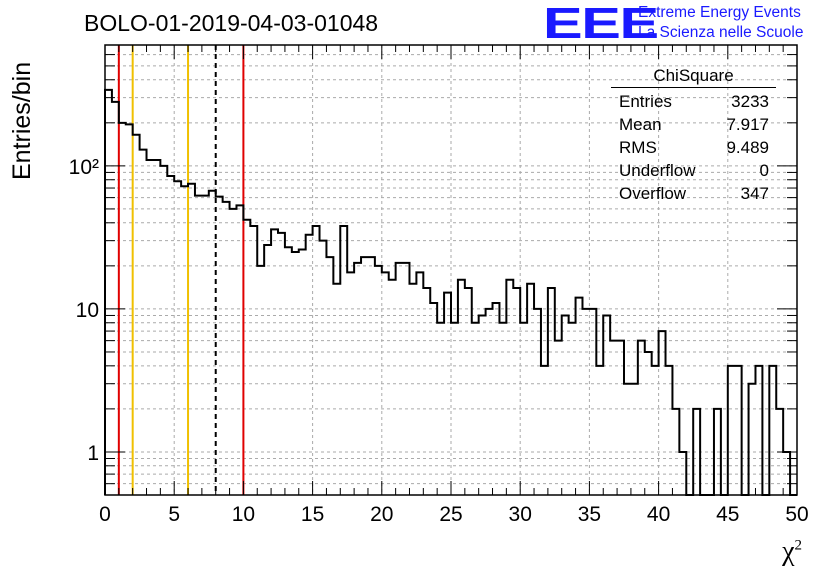 This screenshot has width=836, height=572. Describe the element at coordinates (658, 514) in the screenshot. I see `x-tick-label: 40` at that location.